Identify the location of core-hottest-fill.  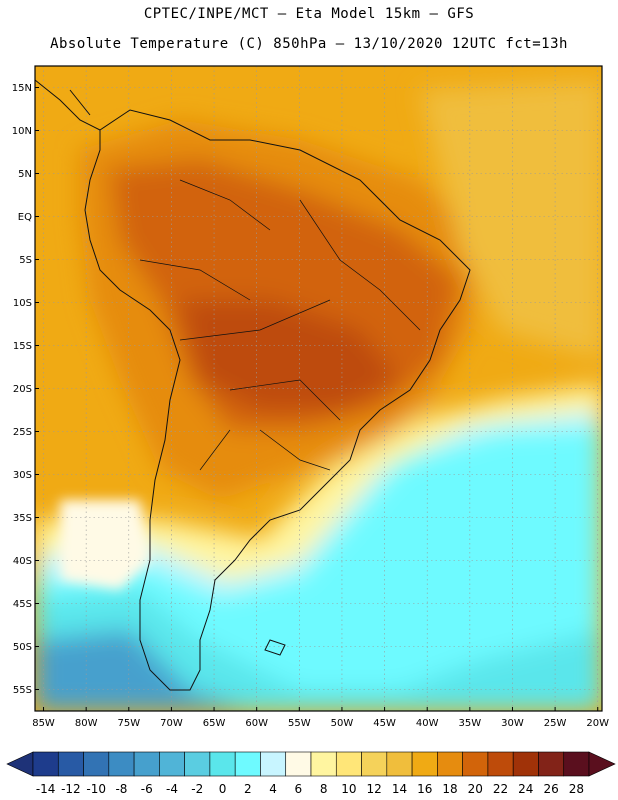
(290, 355).